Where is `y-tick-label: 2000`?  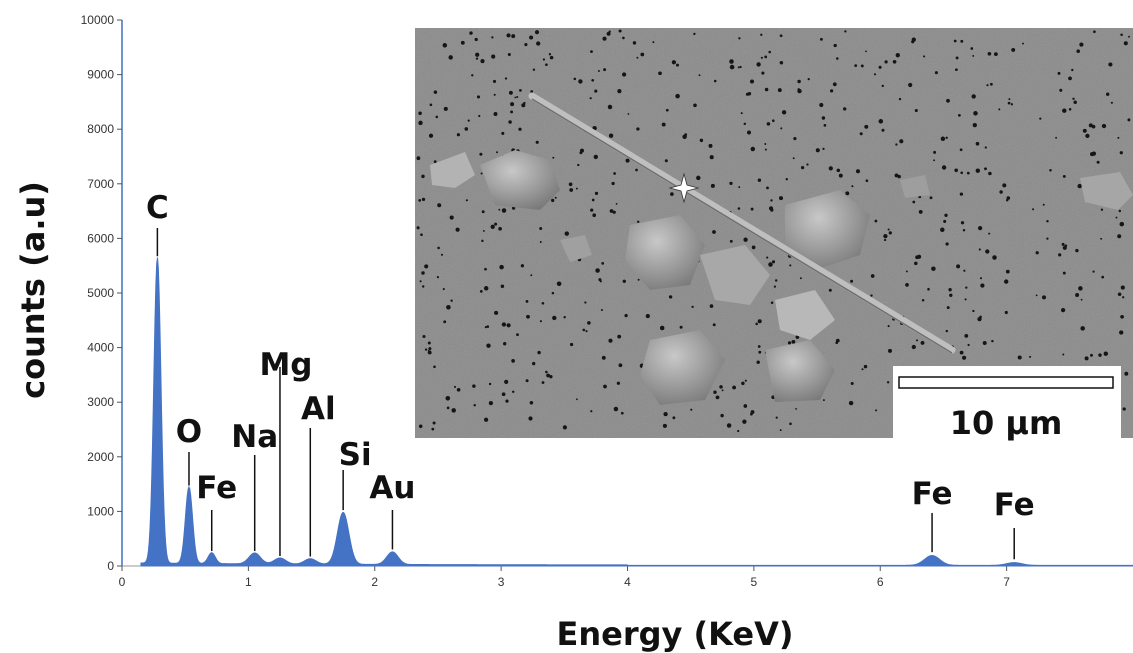 y-tick-label: 2000 is located at coordinates (100, 457).